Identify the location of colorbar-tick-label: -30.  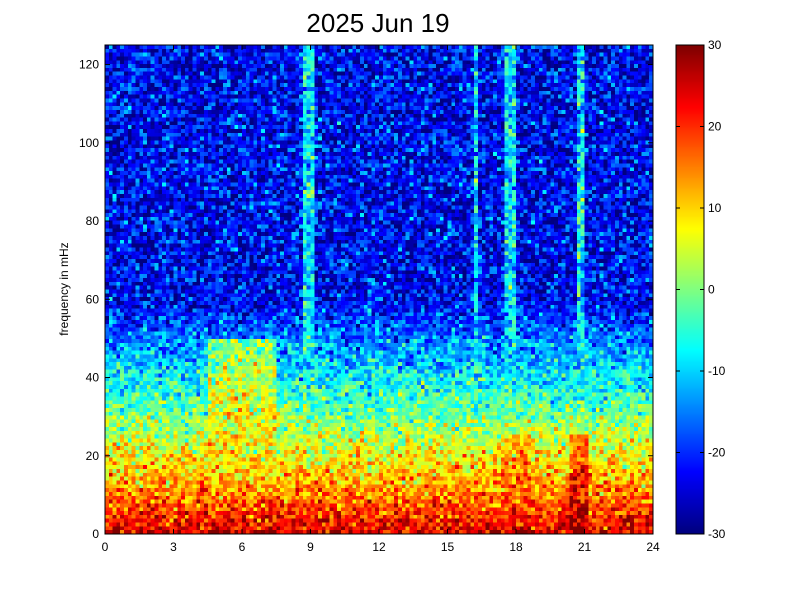
(717, 534).